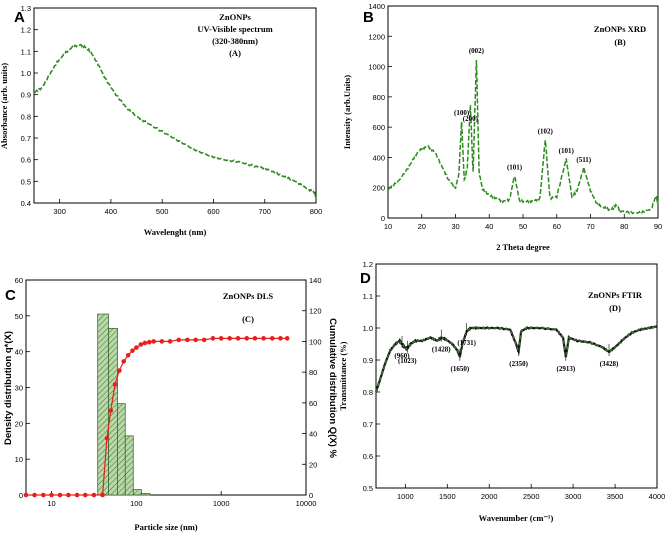 This screenshot has width=666, height=534. What do you see at coordinates (383, 218) in the screenshot?
I see `y-tick-label: 0` at bounding box center [383, 218].